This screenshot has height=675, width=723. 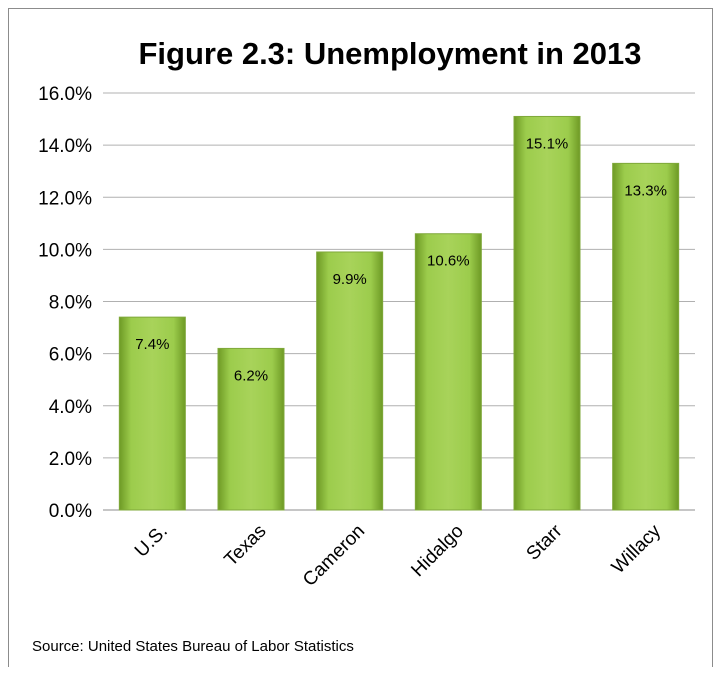 What do you see at coordinates (437, 551) in the screenshot?
I see `x-tick-label: Hidalgo` at bounding box center [437, 551].